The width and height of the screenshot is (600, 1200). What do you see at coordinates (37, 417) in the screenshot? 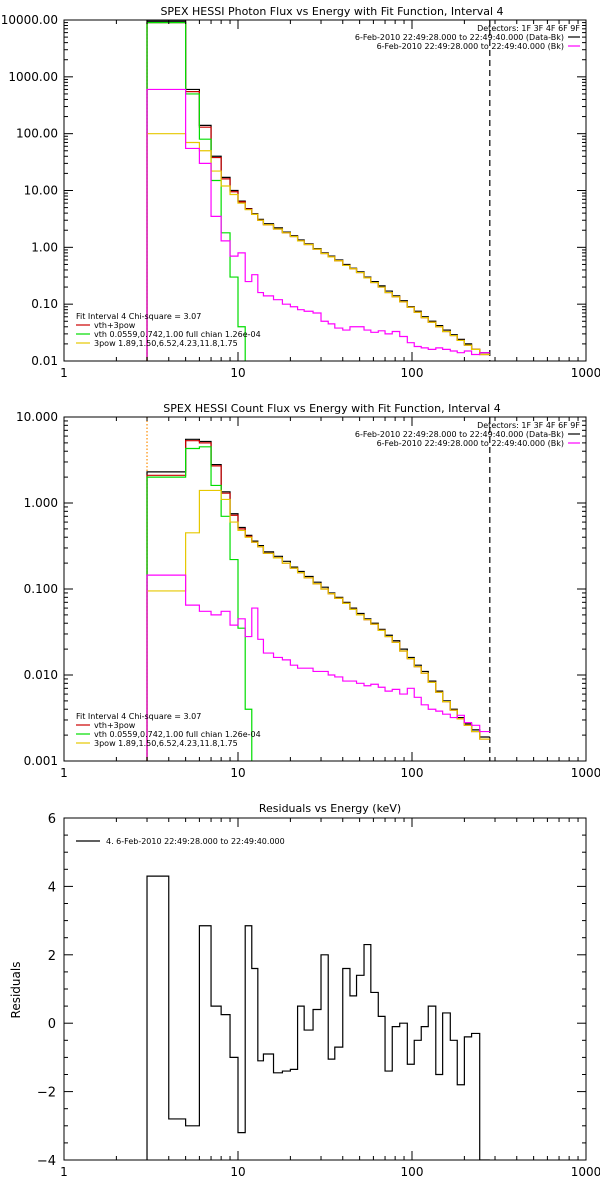
I see `y-tick-label: 10.000` at bounding box center [37, 417].